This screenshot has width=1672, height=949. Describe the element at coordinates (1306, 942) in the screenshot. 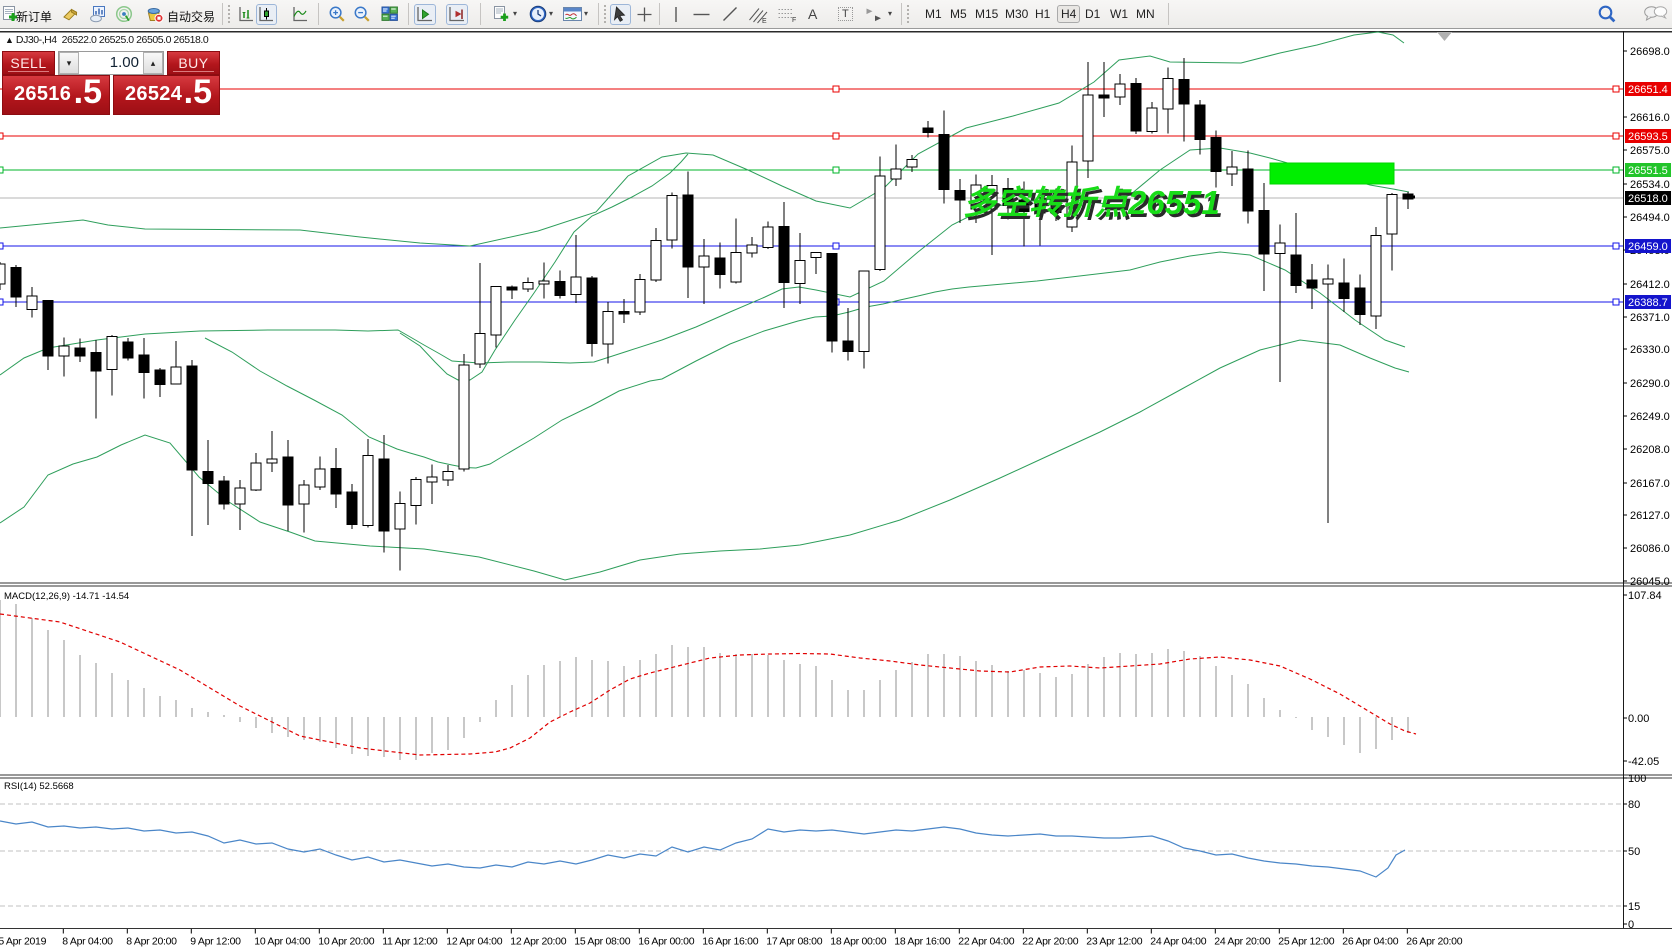

I see `svg-text: 25 Apr 12:00` at that location.